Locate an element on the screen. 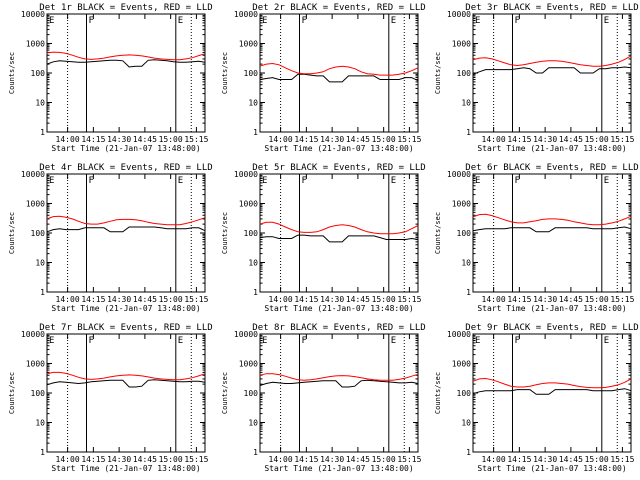 The height and width of the screenshot is (480, 640). chart-title: Det 5r BLACK = Events, RED = LLD is located at coordinates (338, 168).